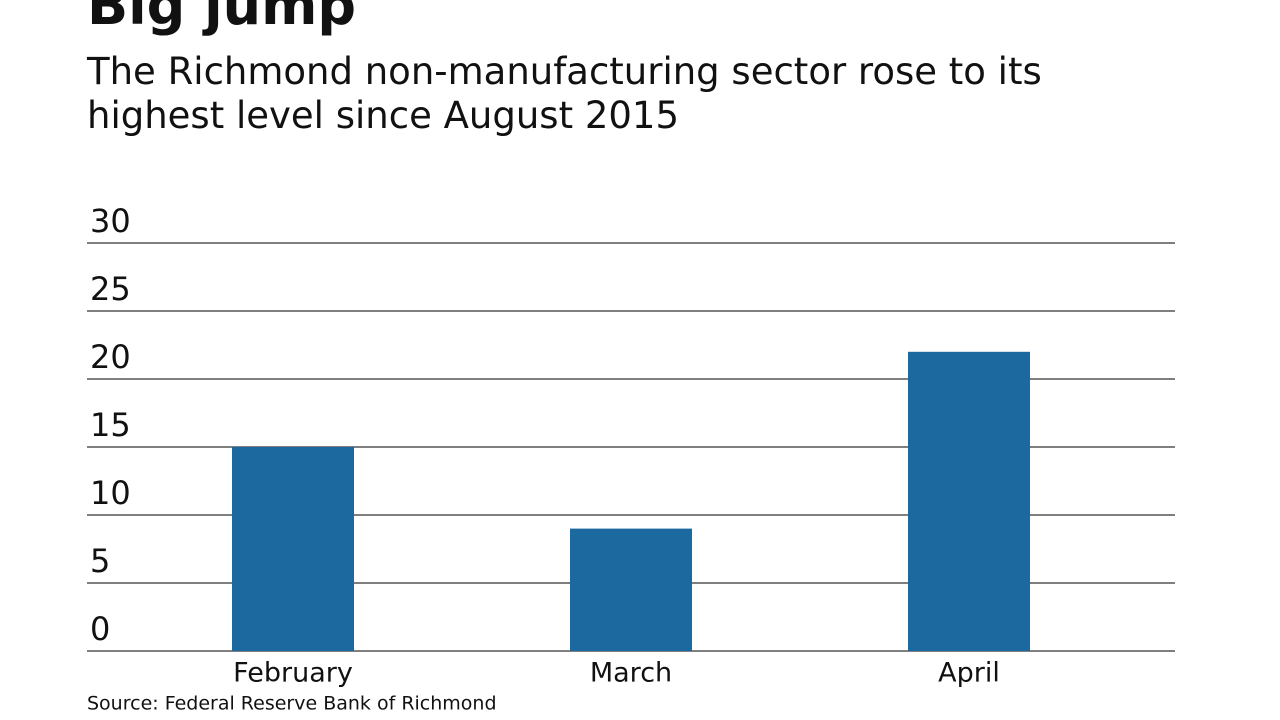 The height and width of the screenshot is (720, 1280). Describe the element at coordinates (110, 357) in the screenshot. I see `y-tick-label: 20` at that location.